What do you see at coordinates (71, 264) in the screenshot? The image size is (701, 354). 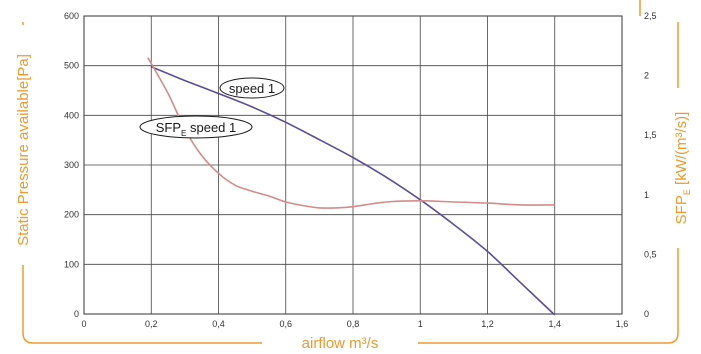 I see `y-left-tick-label: 100` at bounding box center [71, 264].